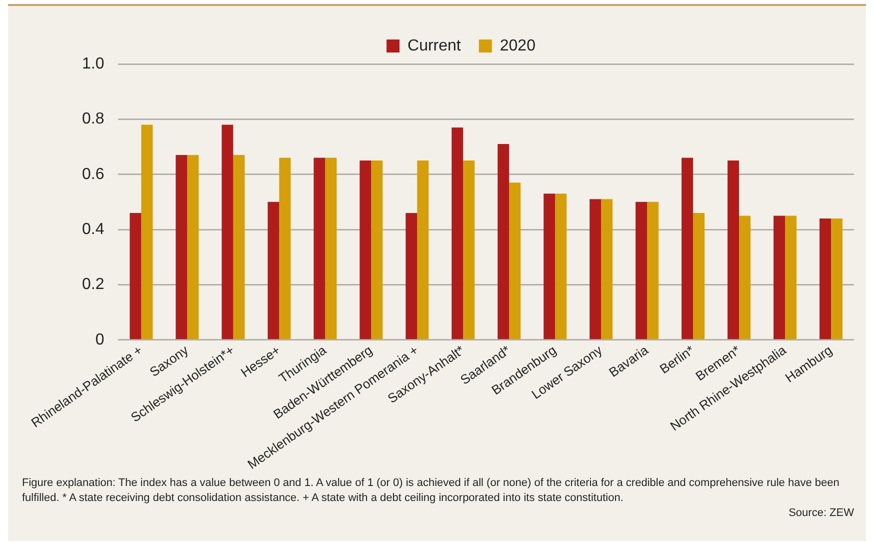 This screenshot has width=874, height=543. What do you see at coordinates (93, 229) in the screenshot?
I see `y-tick-label: 0.4` at bounding box center [93, 229].